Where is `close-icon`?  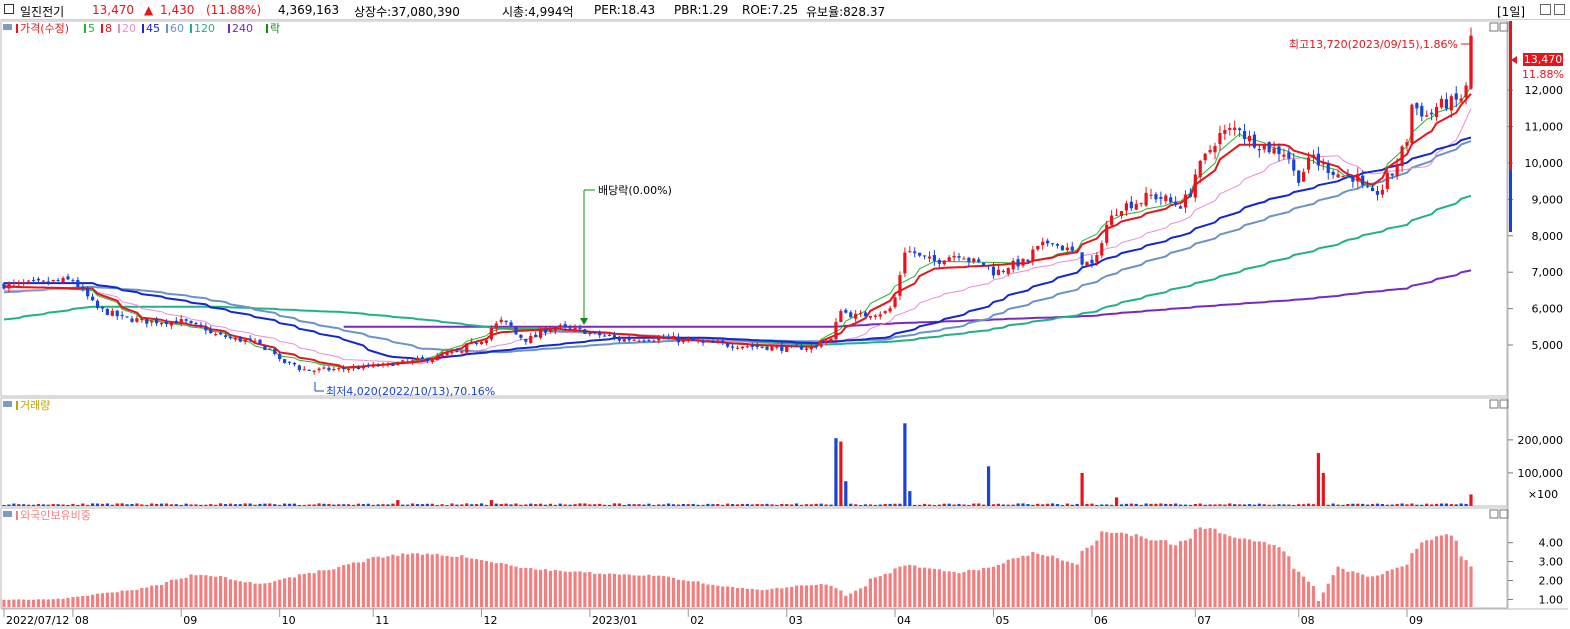 close-icon is located at coordinates (1559, 9).